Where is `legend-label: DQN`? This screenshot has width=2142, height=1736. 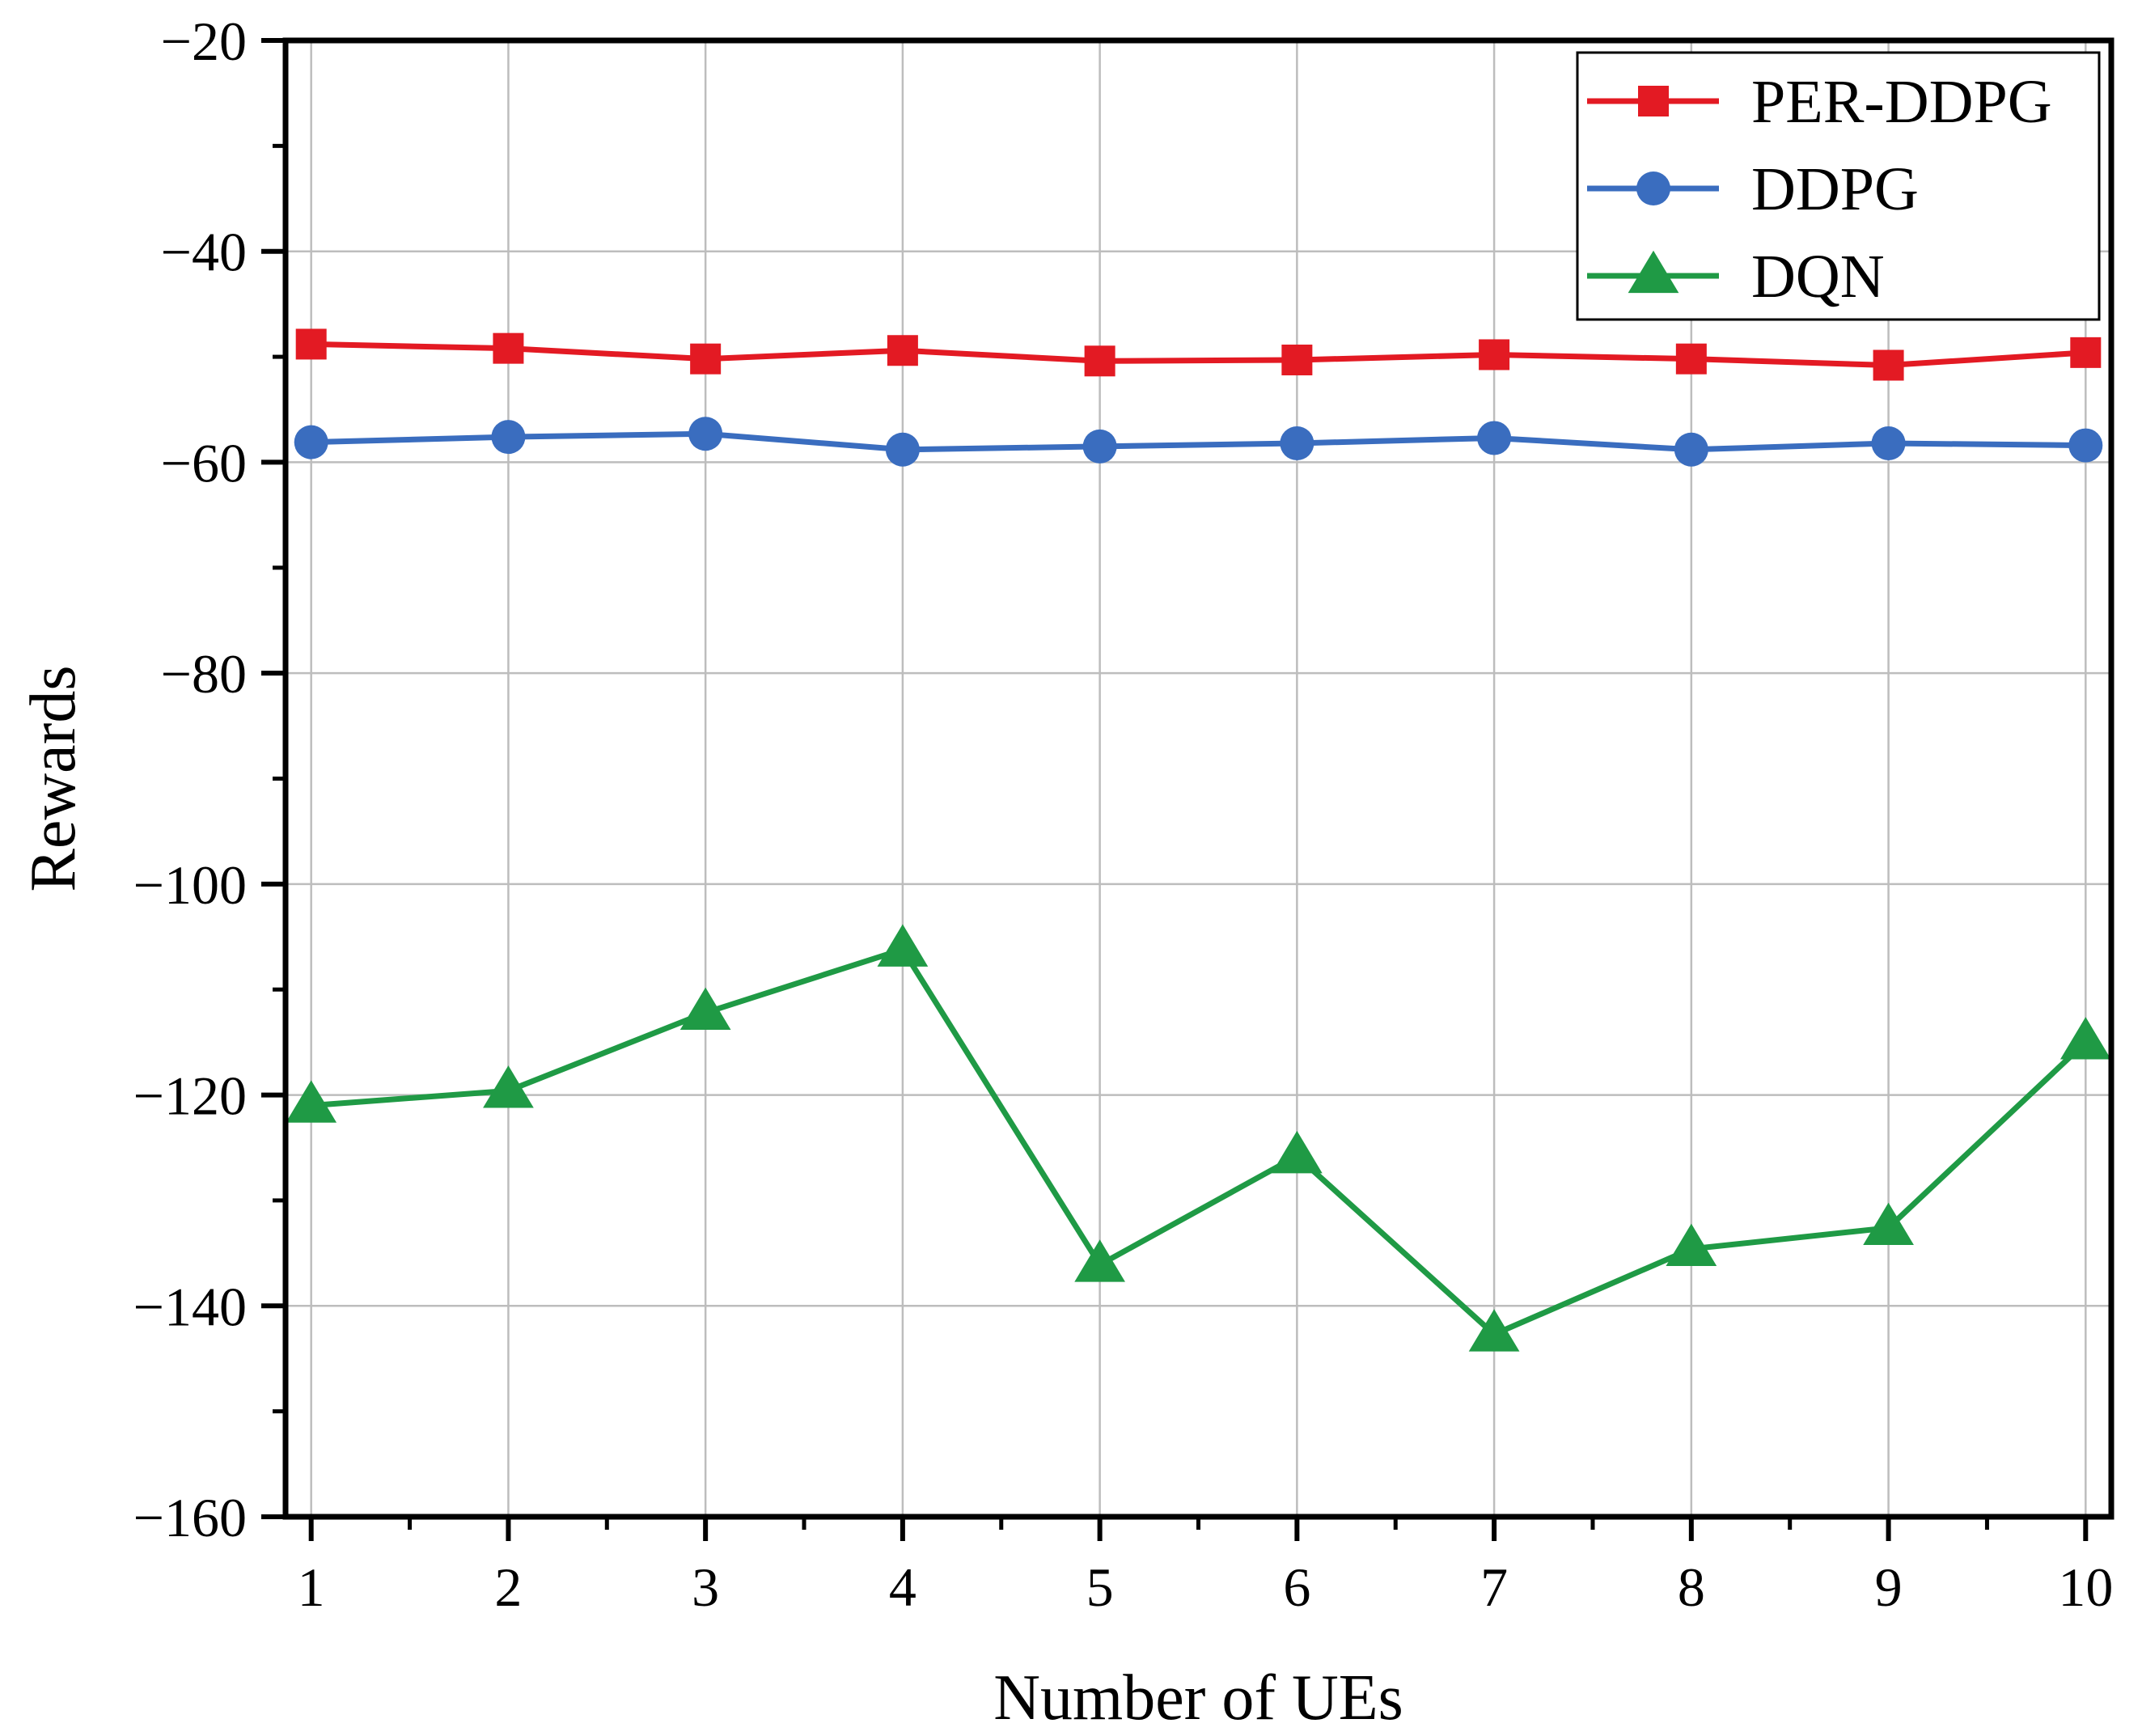
legend-label: DQN is located at coordinates (1818, 277).